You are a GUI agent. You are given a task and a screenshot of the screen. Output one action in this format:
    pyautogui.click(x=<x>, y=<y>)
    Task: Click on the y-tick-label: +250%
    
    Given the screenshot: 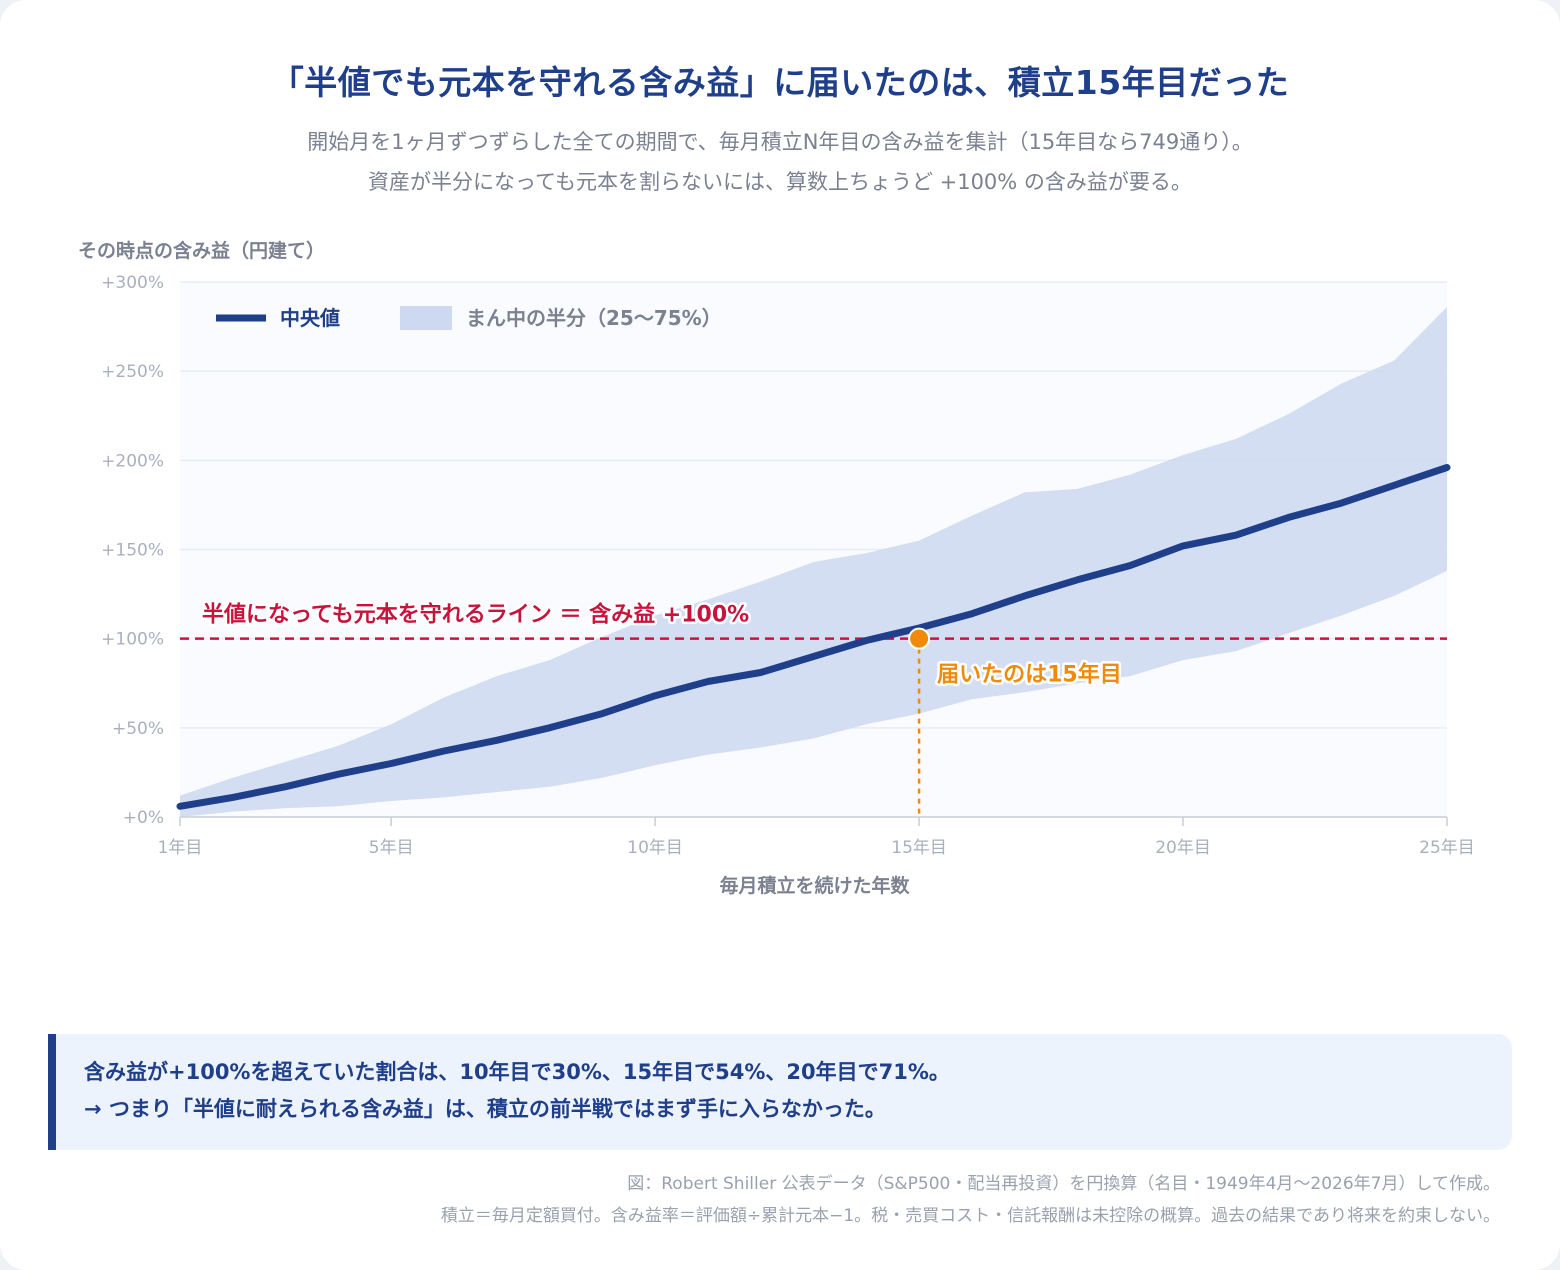 What is the action you would take?
    pyautogui.click(x=132, y=372)
    